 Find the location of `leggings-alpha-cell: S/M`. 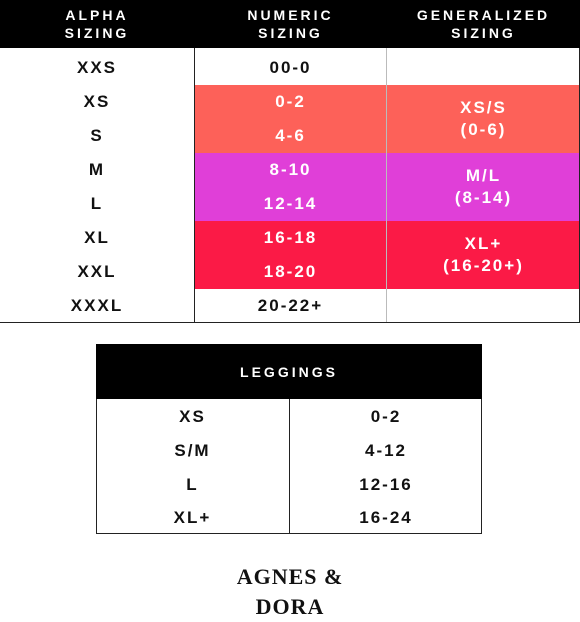

leggings-alpha-cell: S/M is located at coordinates (192, 450).